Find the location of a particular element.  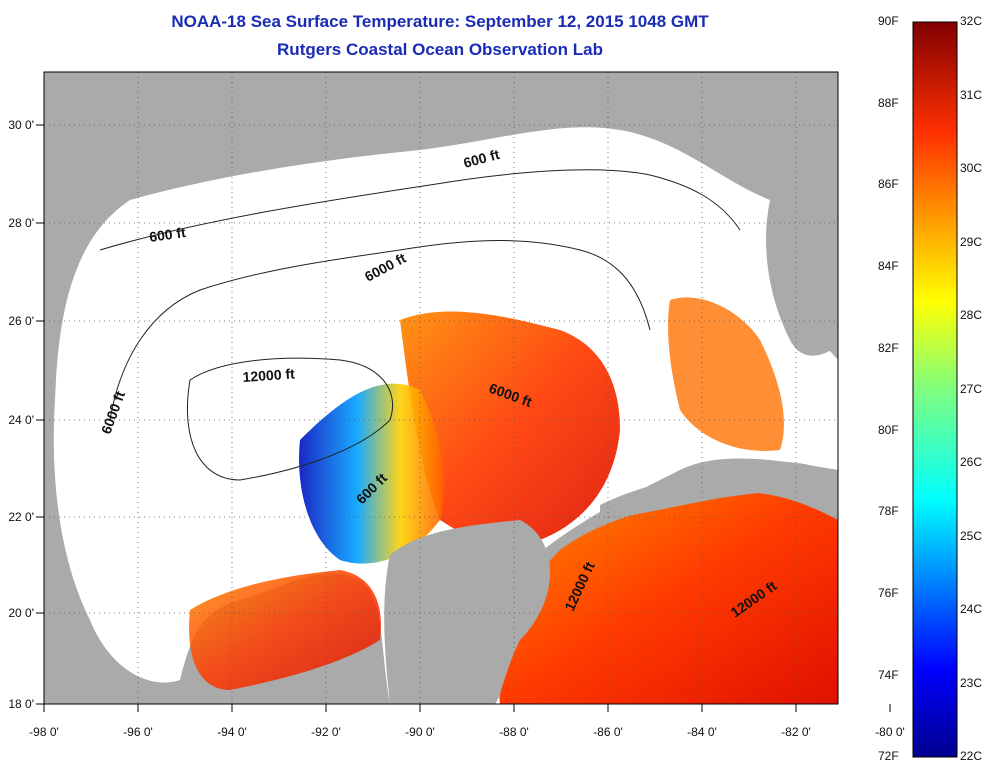

campeche-sst is located at coordinates (285, 630).